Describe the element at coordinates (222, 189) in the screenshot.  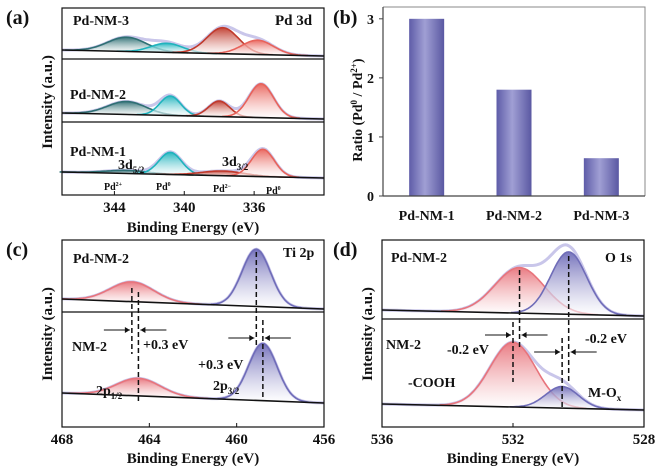
I see `annotation-pd2plus-2: Pd2−` at that location.